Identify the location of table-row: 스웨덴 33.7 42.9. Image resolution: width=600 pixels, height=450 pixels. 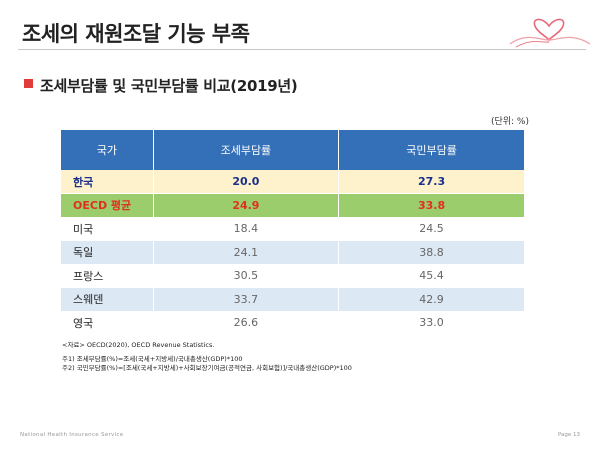
(292, 299).